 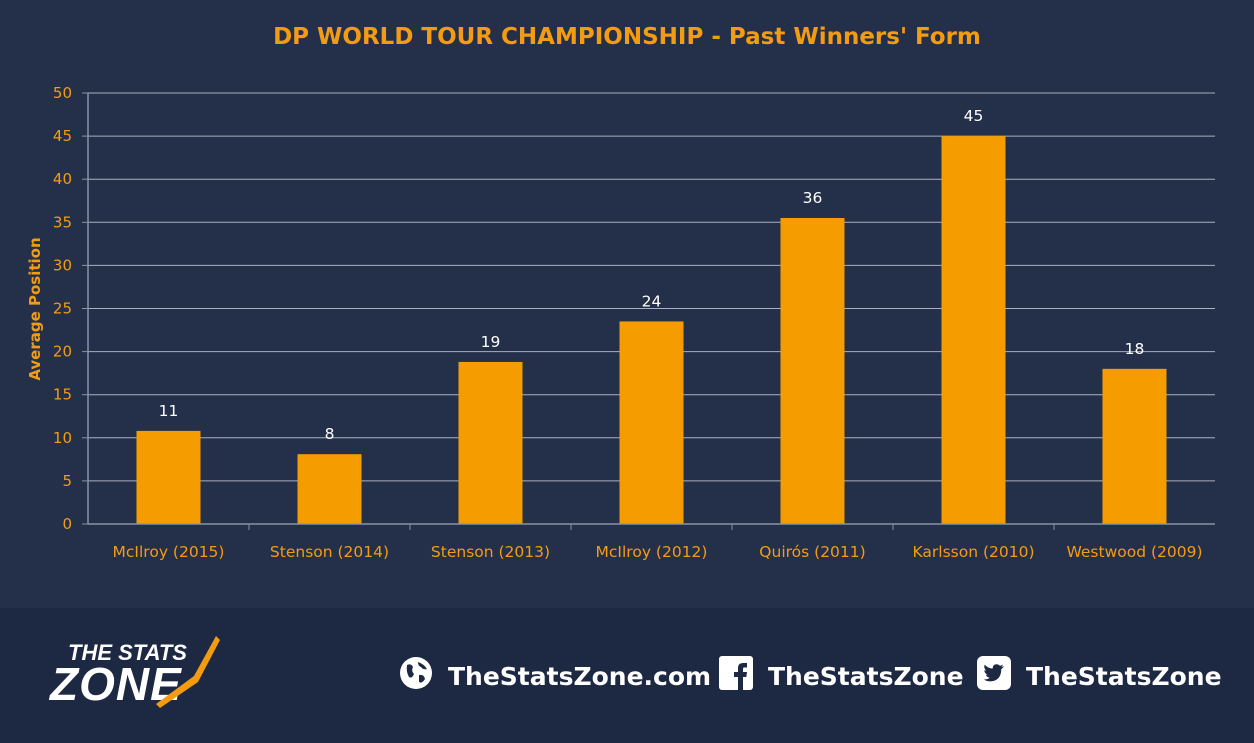 What do you see at coordinates (62, 136) in the screenshot?
I see `y-tick-label: 45` at bounding box center [62, 136].